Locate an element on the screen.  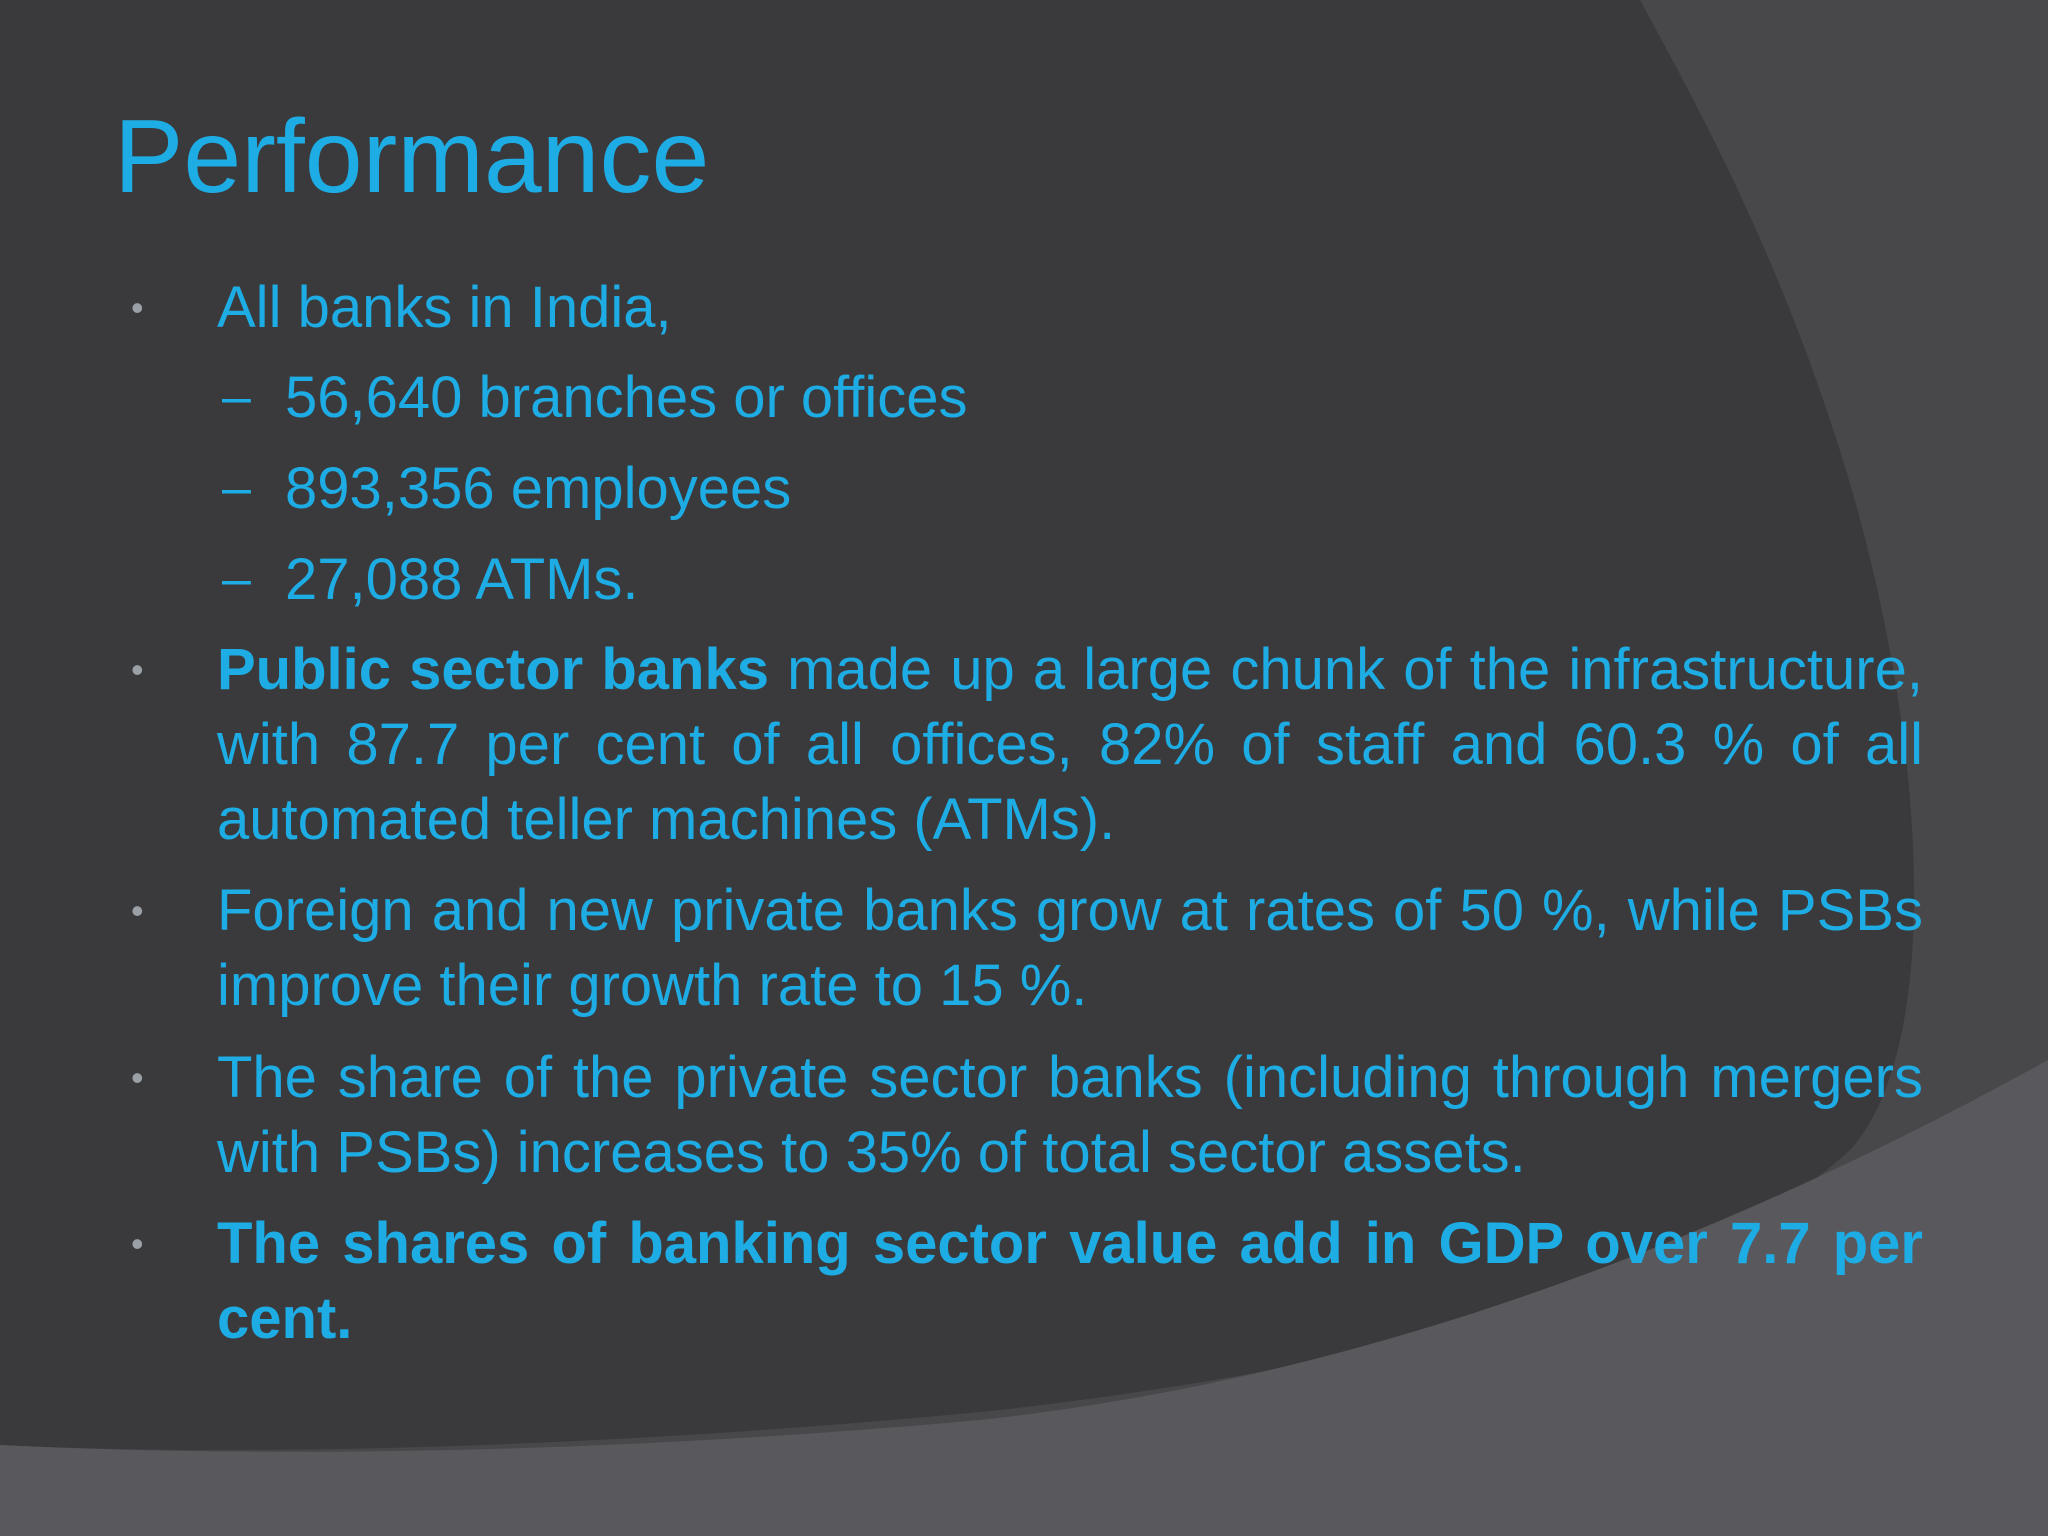
bold-lead-text: Public sector banks is located at coordinates (493, 669).